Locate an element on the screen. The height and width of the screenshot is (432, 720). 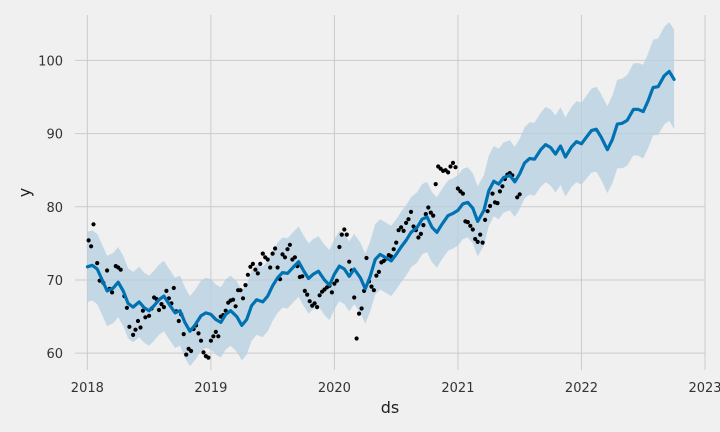
y-tick-label: 80 is located at coordinates (54, 208).